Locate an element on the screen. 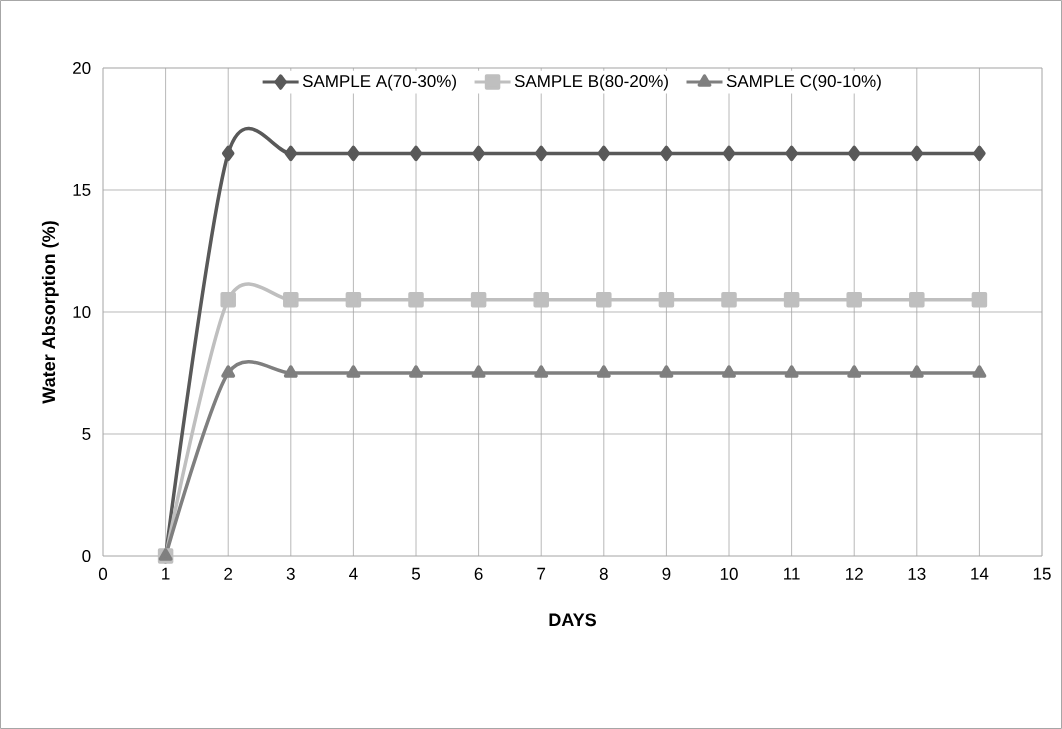  y-tick-label: 5 is located at coordinates (86, 434).